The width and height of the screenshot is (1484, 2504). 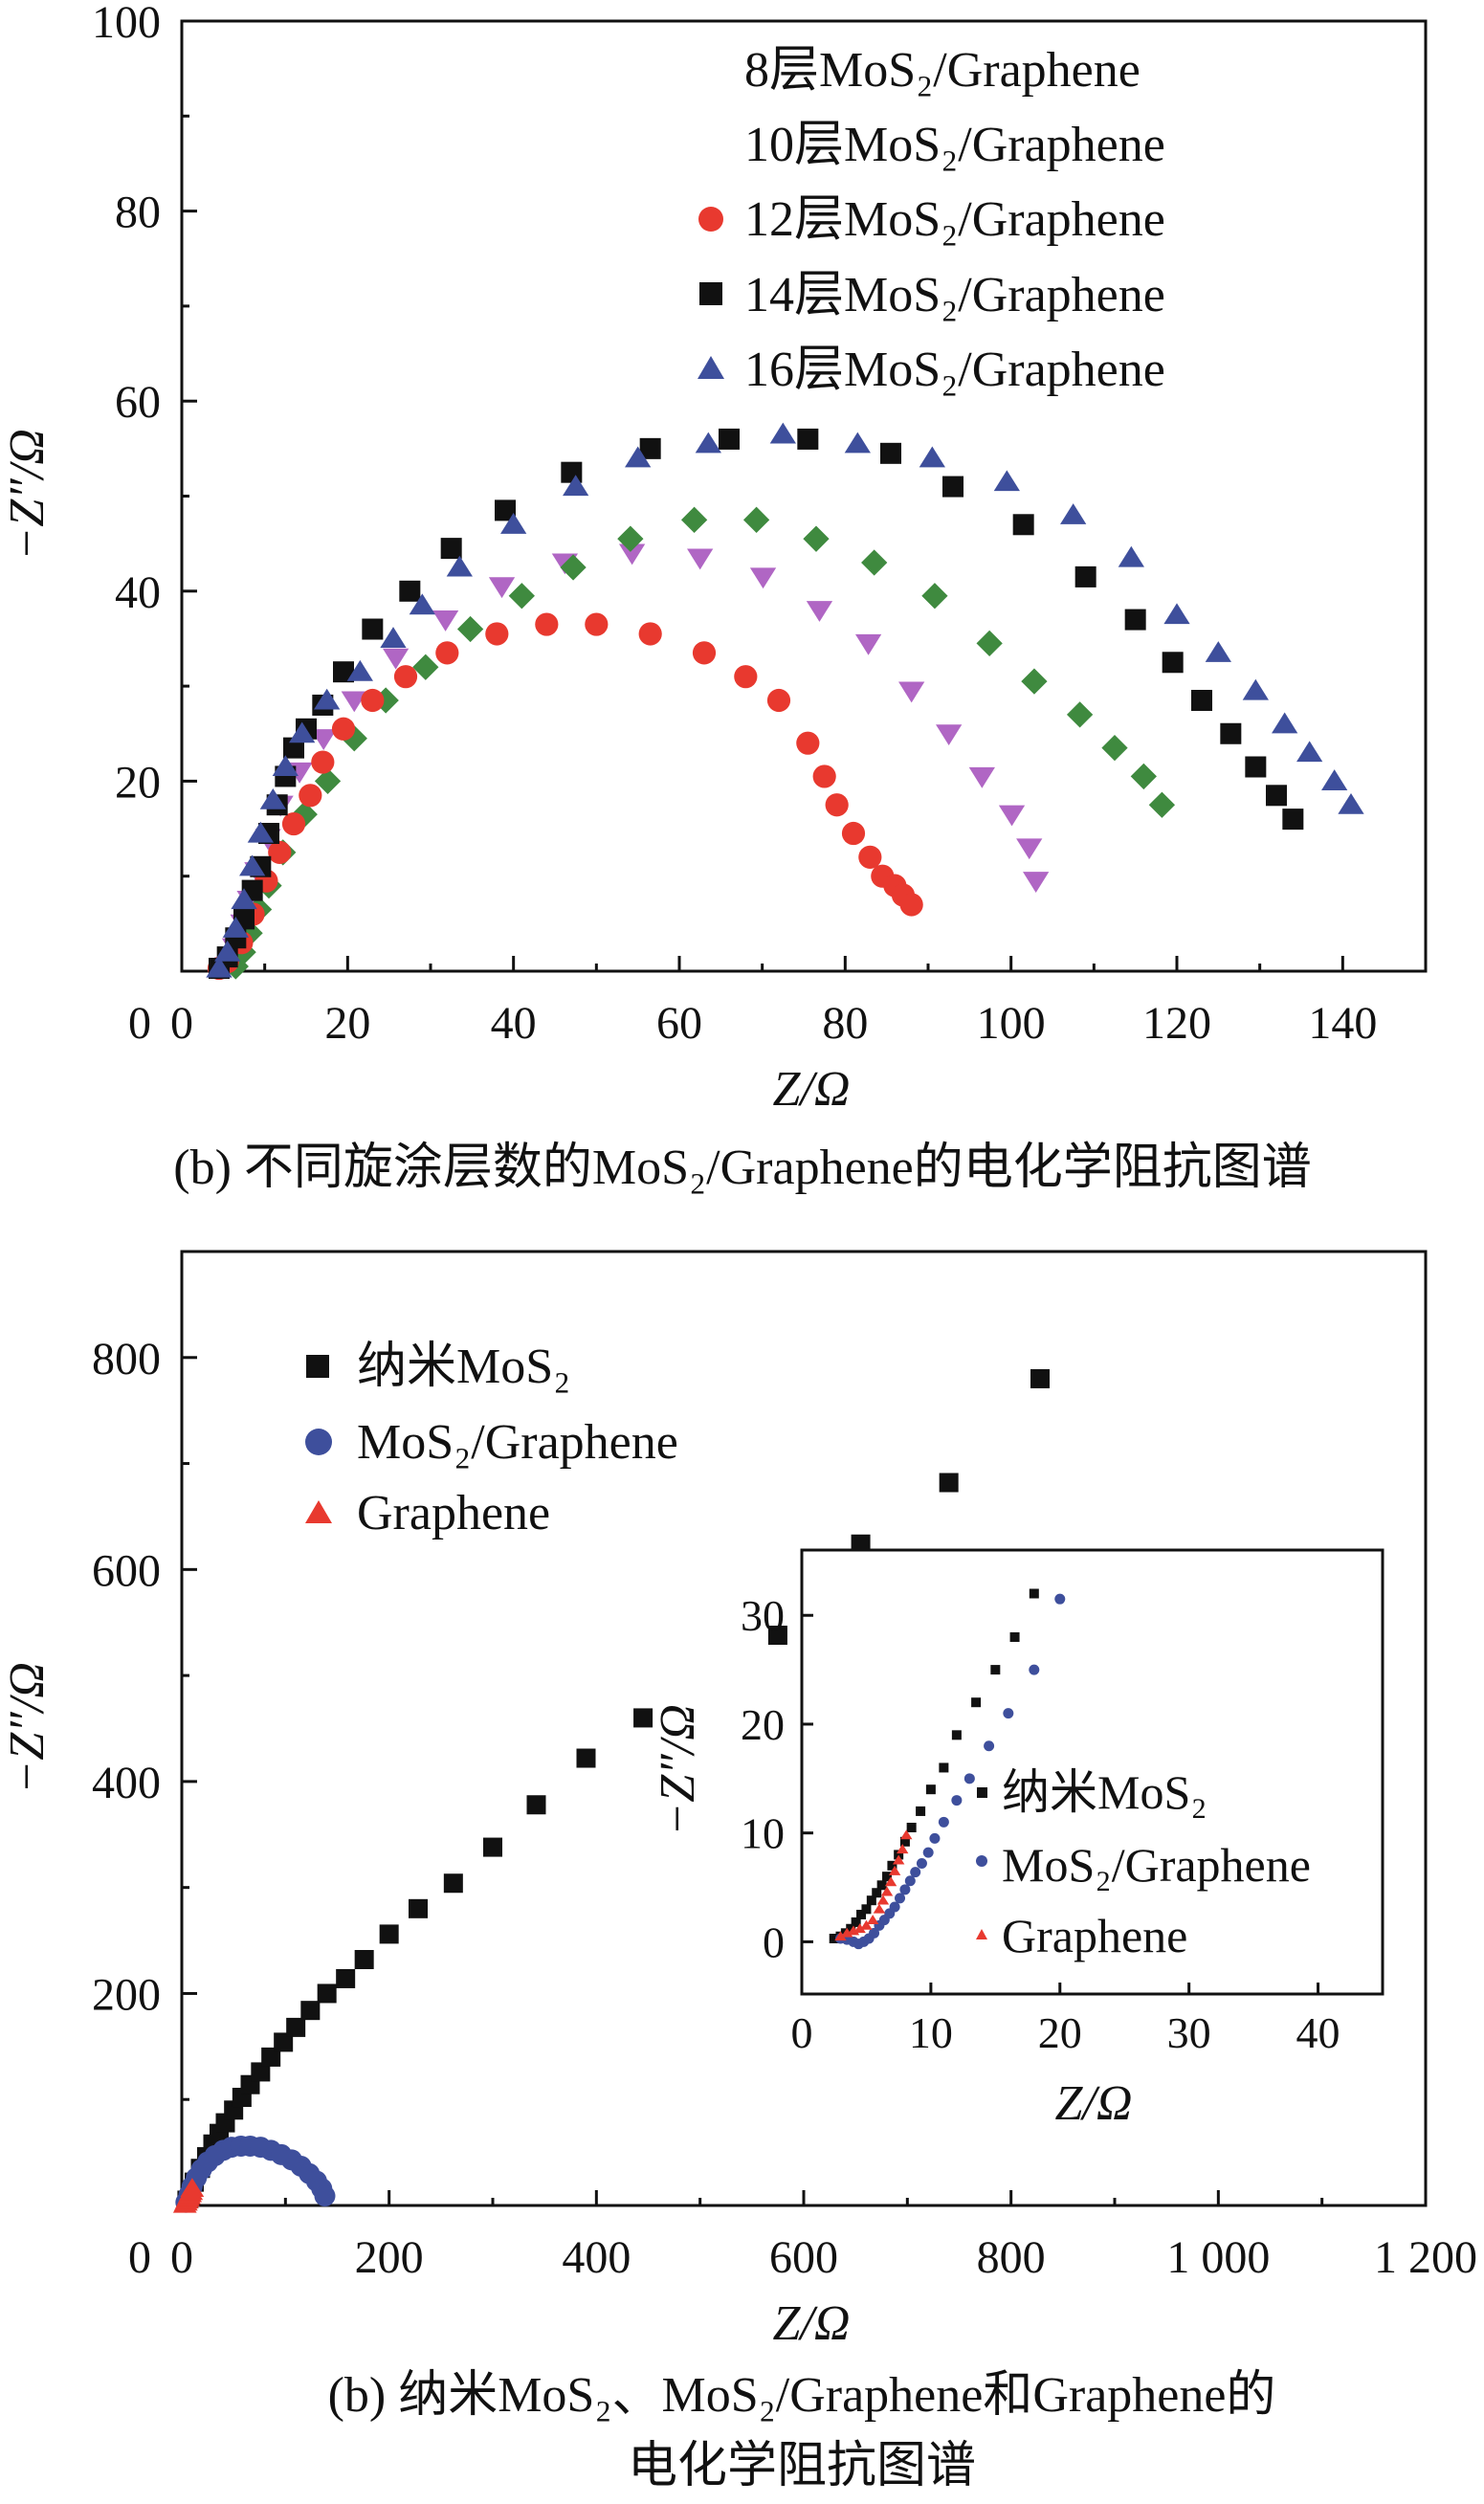 I want to click on y-tick-label: 0, so click(x=774, y=1941).